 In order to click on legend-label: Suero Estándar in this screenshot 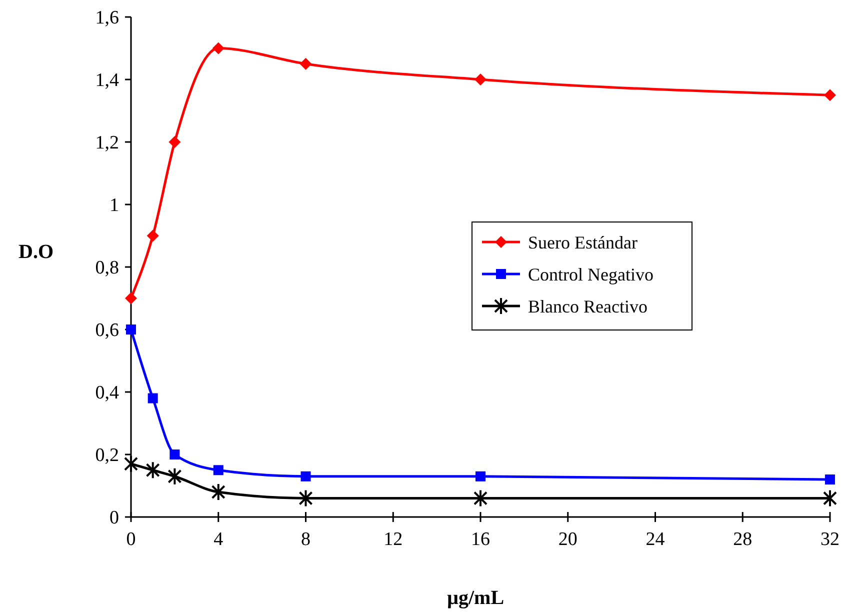, I will do `click(583, 242)`.